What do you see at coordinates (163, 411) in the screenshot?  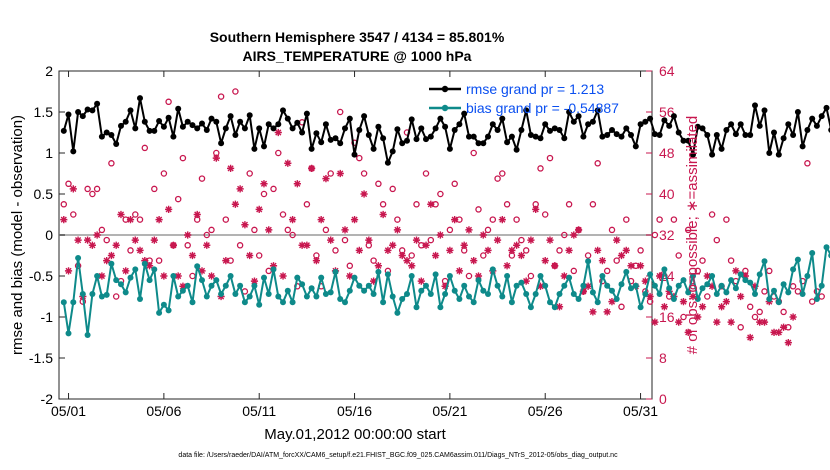 I see `x-tick-label: 05/06` at bounding box center [163, 411].